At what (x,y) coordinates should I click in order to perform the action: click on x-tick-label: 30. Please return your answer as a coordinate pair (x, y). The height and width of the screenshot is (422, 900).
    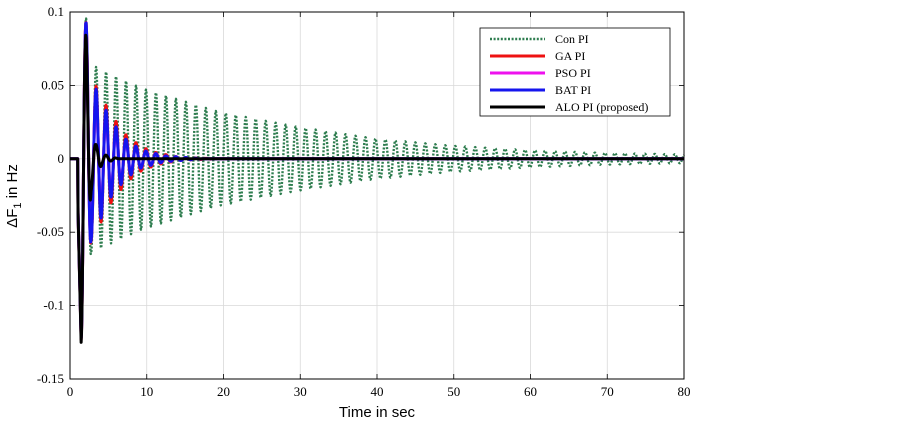
    Looking at the image, I should click on (300, 391).